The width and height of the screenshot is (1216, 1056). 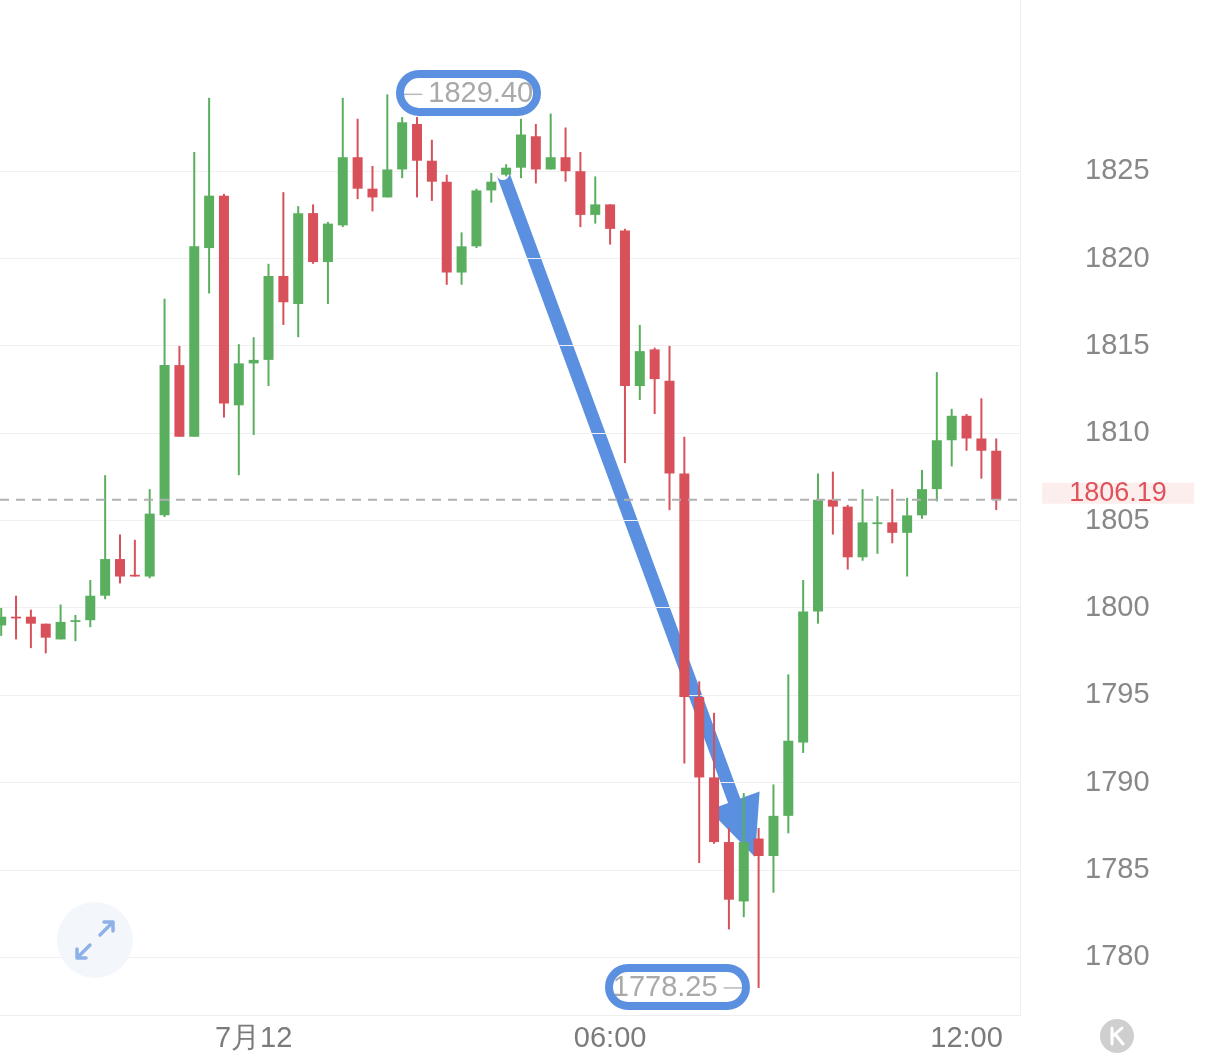 What do you see at coordinates (1117, 256) in the screenshot?
I see `y-tick-label: 1820` at bounding box center [1117, 256].